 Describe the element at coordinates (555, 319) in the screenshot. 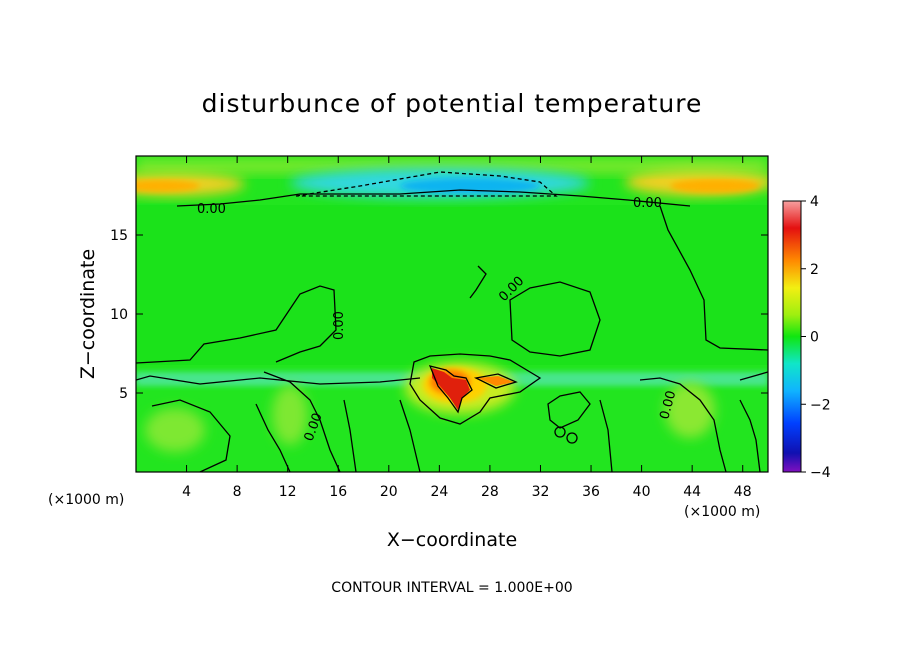

I see `contour-right-blob` at that location.